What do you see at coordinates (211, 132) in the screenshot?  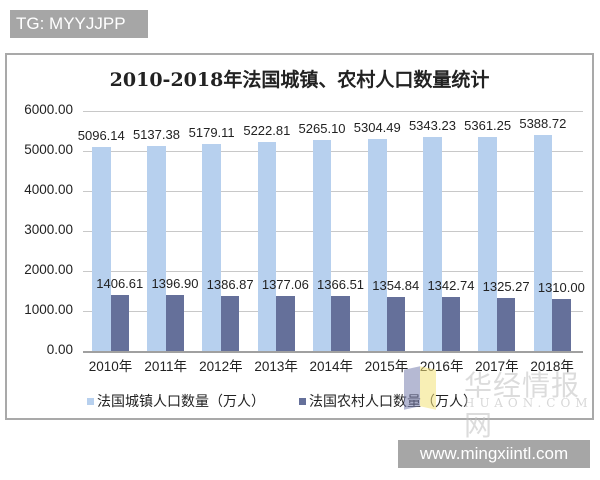 I see `value-label-urban: 5179.11` at bounding box center [211, 132].